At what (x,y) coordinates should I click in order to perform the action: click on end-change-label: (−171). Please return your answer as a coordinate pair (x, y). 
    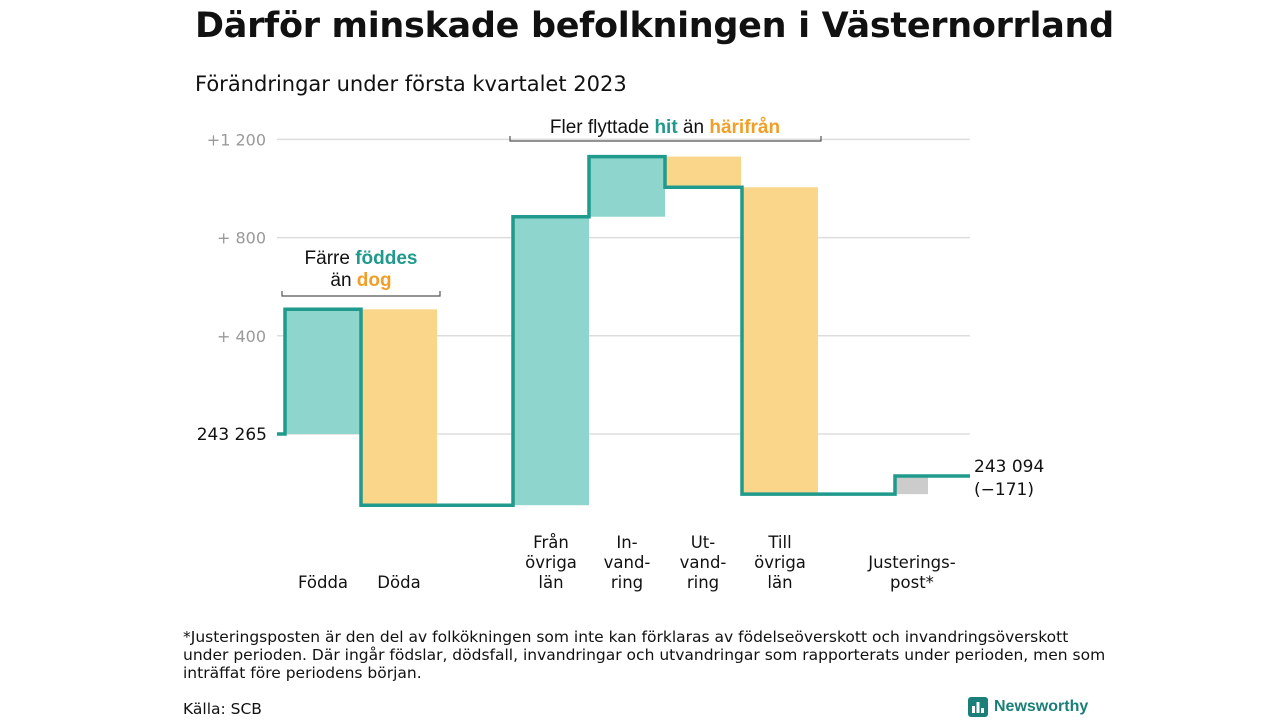
    Looking at the image, I should click on (1004, 490).